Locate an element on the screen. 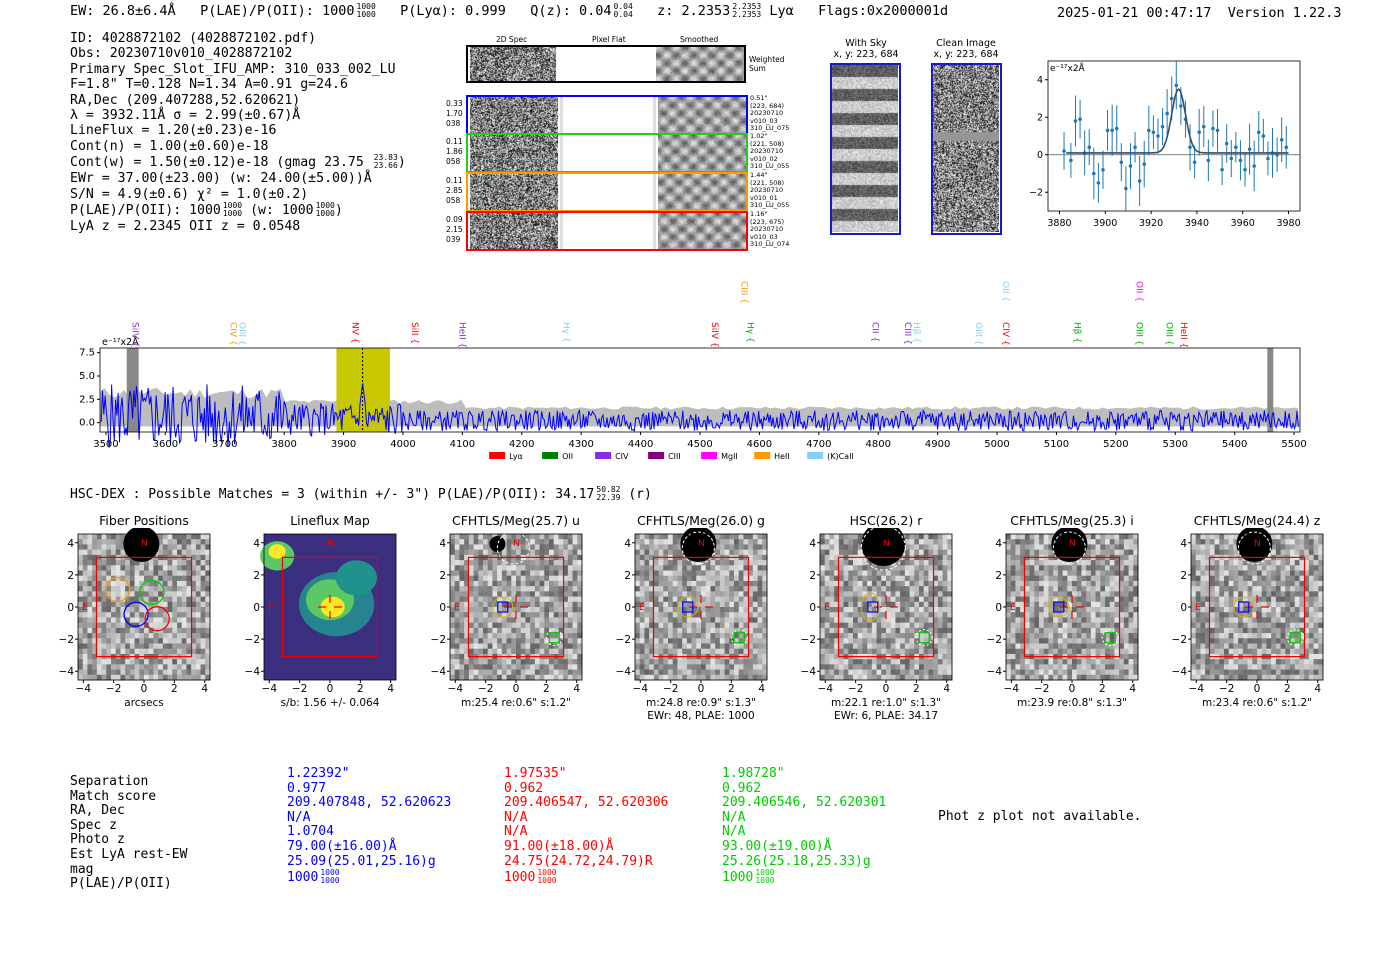 This screenshot has height=953, width=1400. match-value: 1.0704 is located at coordinates (310, 832).